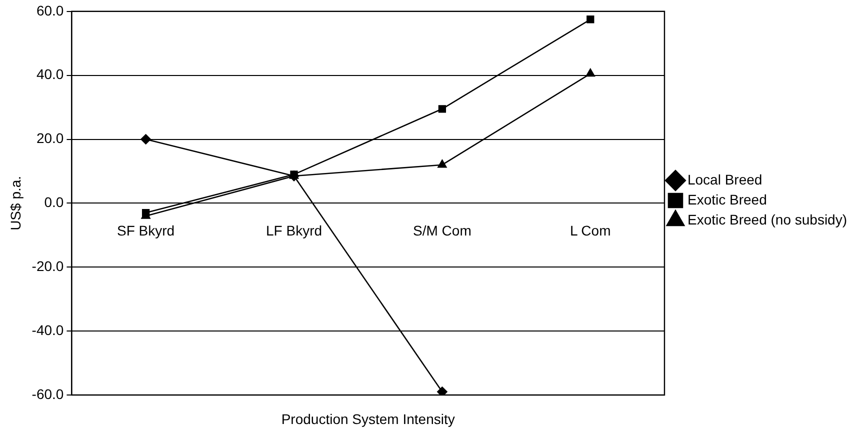 The height and width of the screenshot is (431, 863). What do you see at coordinates (54, 202) in the screenshot?
I see `y-tick-label: 0.0` at bounding box center [54, 202].